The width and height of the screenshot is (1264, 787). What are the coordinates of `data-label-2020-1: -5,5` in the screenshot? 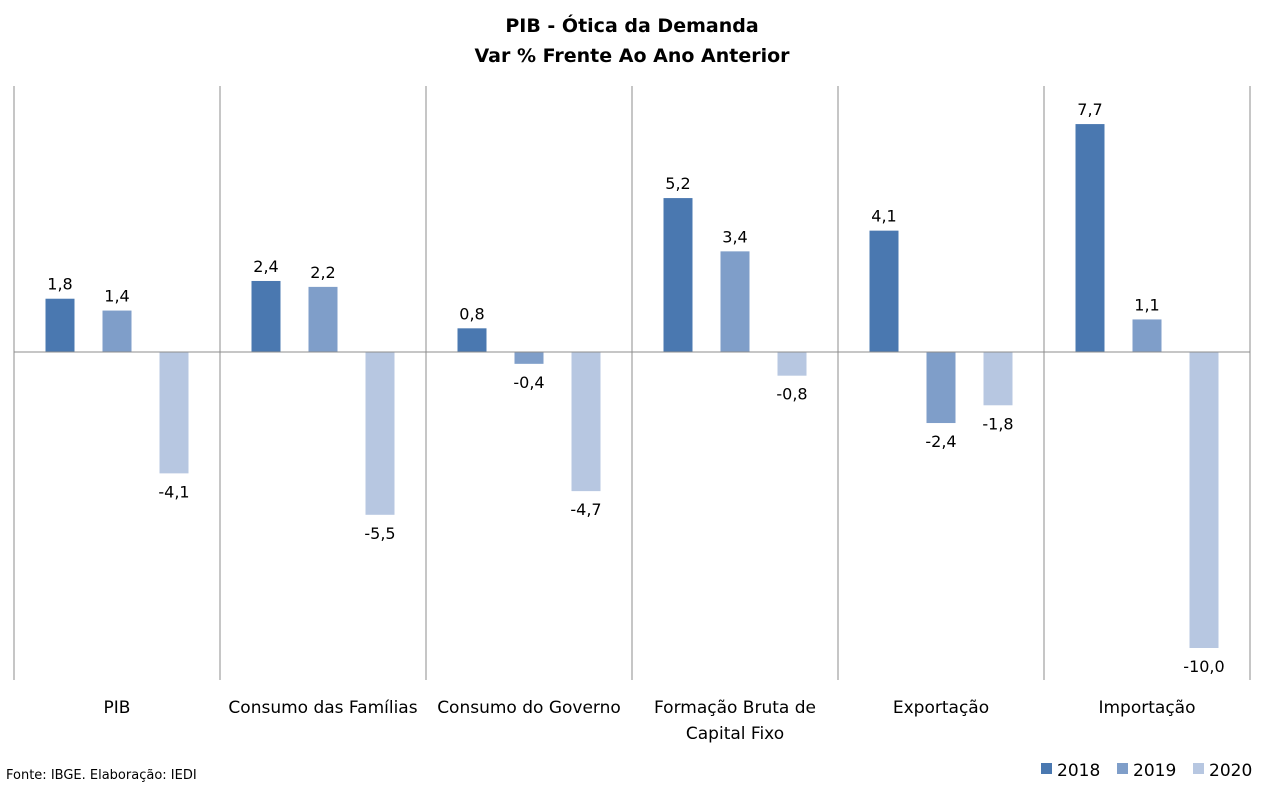 It's located at (379, 533).